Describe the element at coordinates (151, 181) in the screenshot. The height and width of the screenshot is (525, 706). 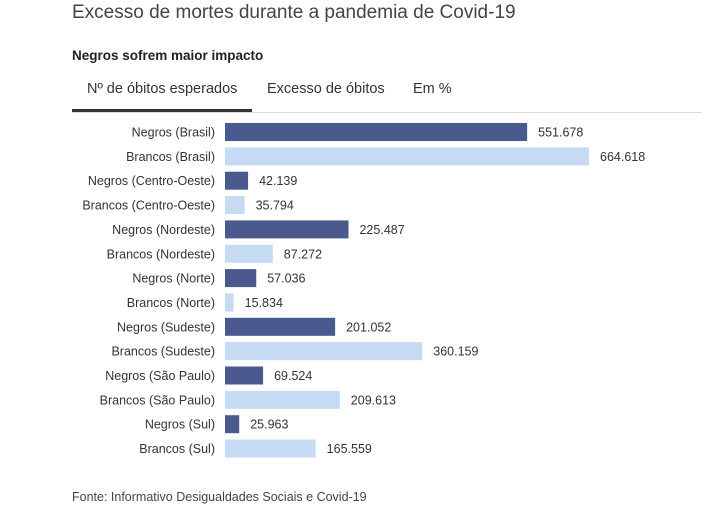
I see `category-label-negros-centro-oeste: Negros (Centro-Oeste)` at that location.